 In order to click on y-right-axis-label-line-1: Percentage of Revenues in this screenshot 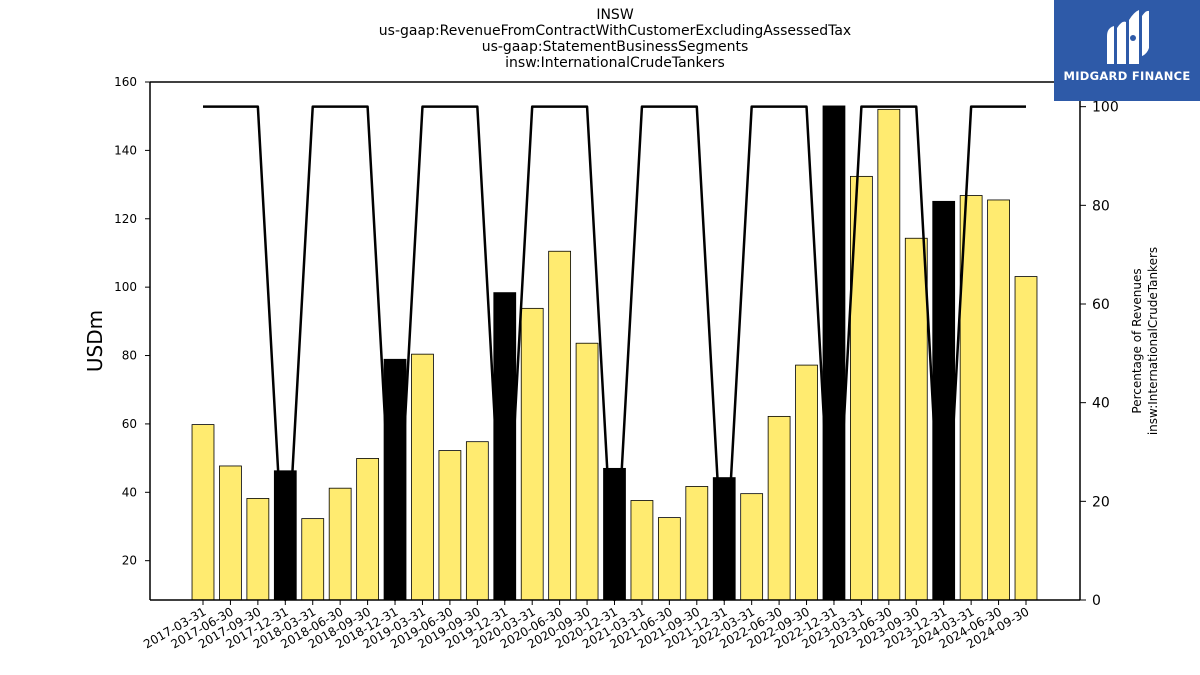, I will do `click(1137, 340)`.